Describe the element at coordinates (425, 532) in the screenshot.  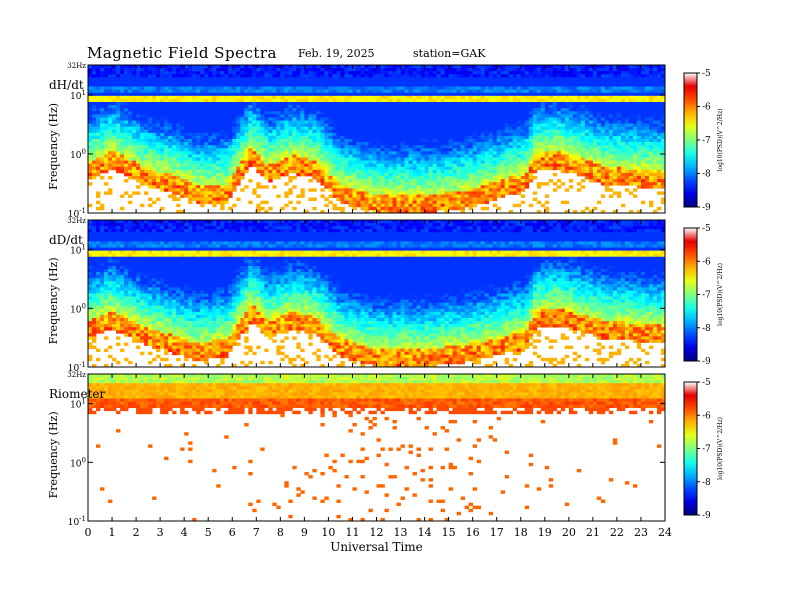
I see `x-tick-label: 14` at that location.